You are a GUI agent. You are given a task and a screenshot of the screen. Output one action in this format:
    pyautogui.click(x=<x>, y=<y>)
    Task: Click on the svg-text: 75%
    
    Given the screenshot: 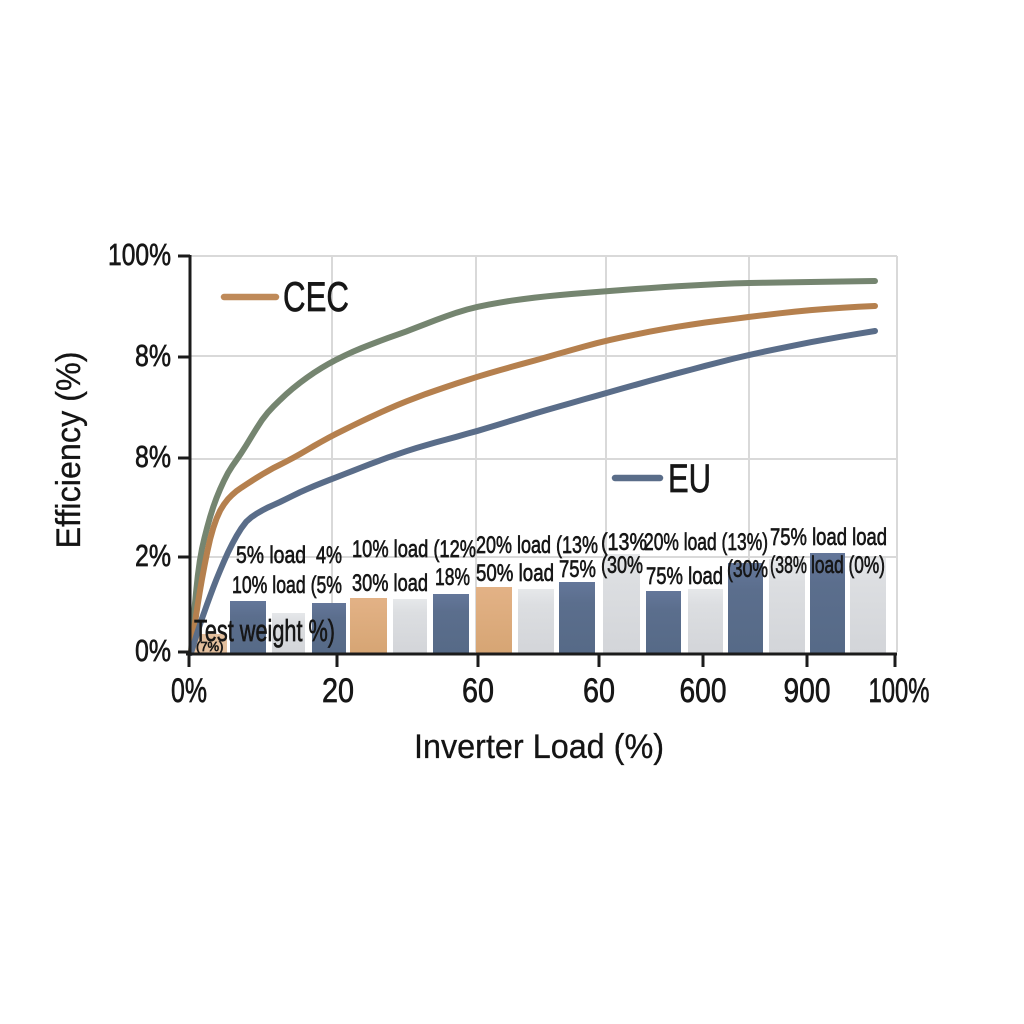 What is the action you would take?
    pyautogui.click(x=577, y=569)
    